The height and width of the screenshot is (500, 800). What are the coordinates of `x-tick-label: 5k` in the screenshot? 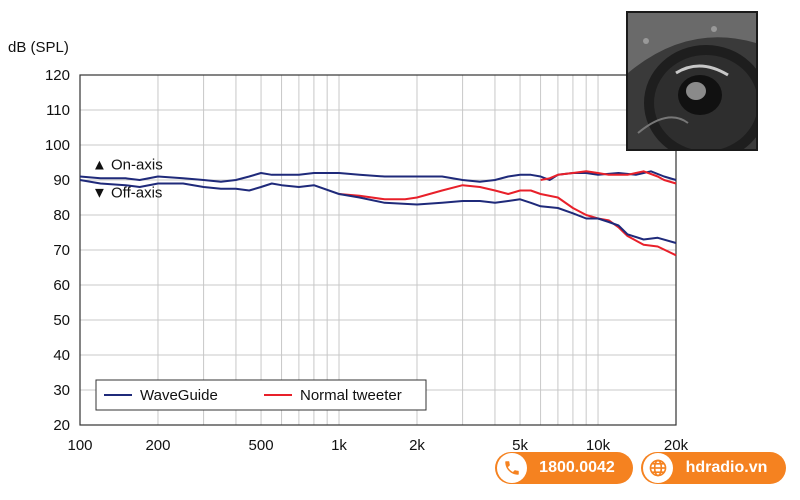 It's located at (520, 445).